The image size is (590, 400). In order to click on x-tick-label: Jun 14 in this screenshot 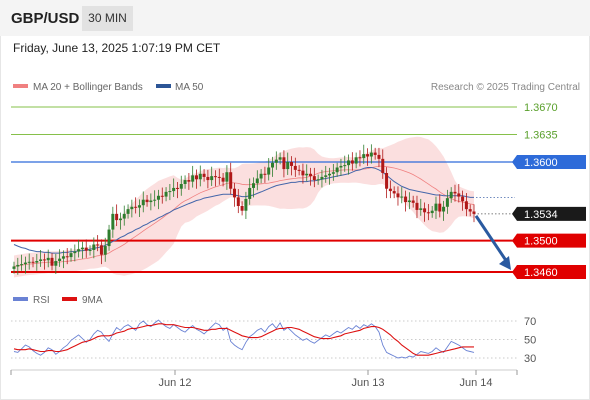, I will do `click(475, 383)`.